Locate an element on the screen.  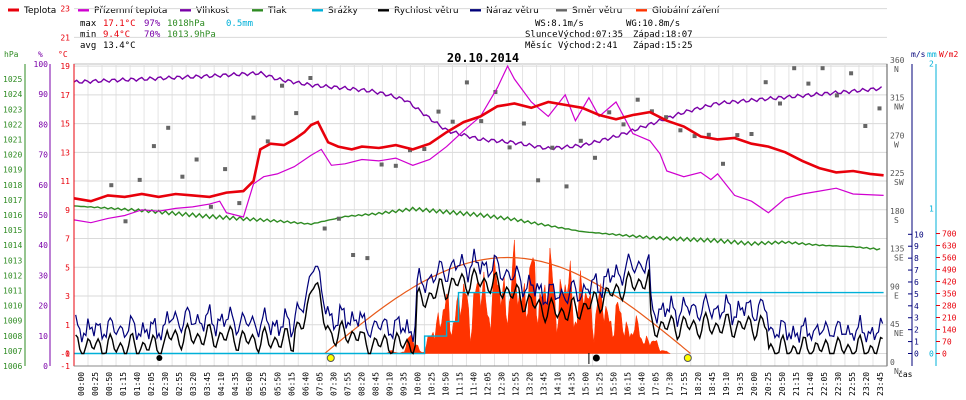
wm2-tick-label: 490 is located at coordinates (949, 270).